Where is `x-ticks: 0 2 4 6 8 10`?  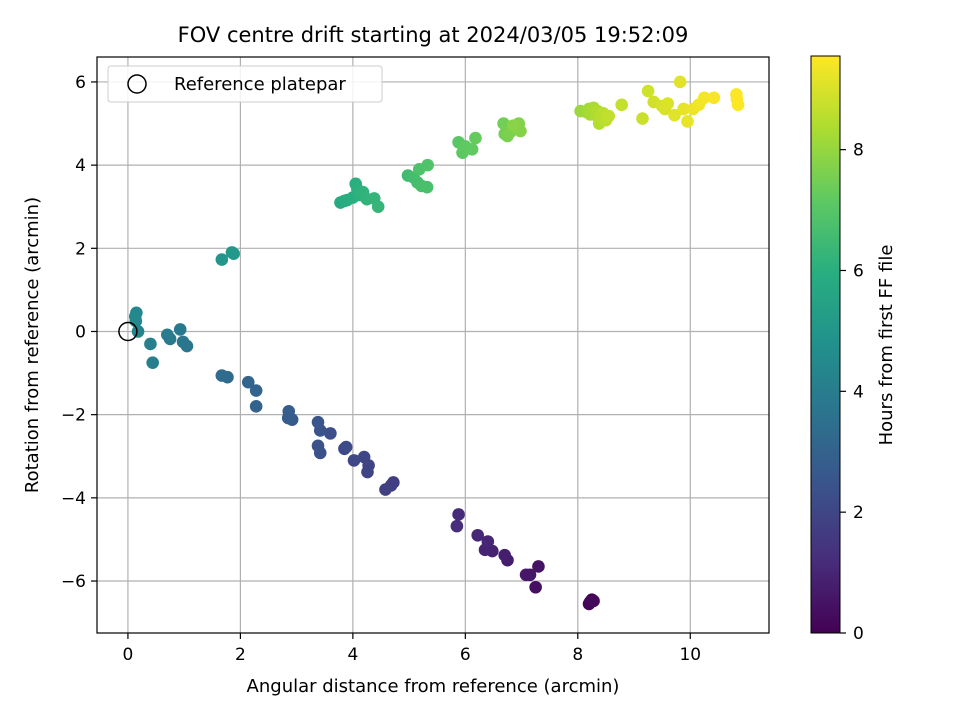 x-ticks: 0 2 4 6 8 10 is located at coordinates (412, 649).